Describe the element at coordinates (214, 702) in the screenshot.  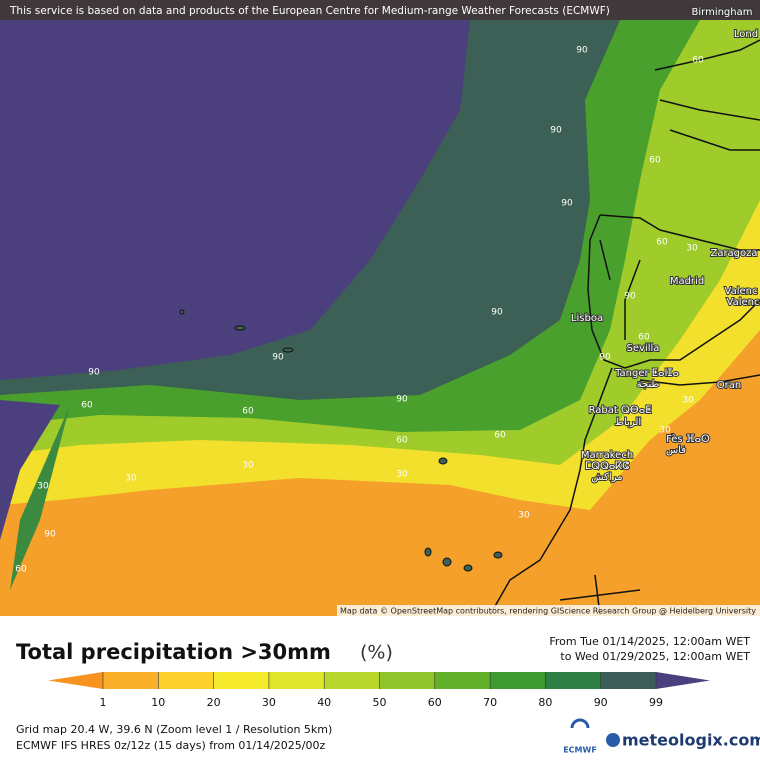
I see `colorbar-tick-label: 20` at that location.